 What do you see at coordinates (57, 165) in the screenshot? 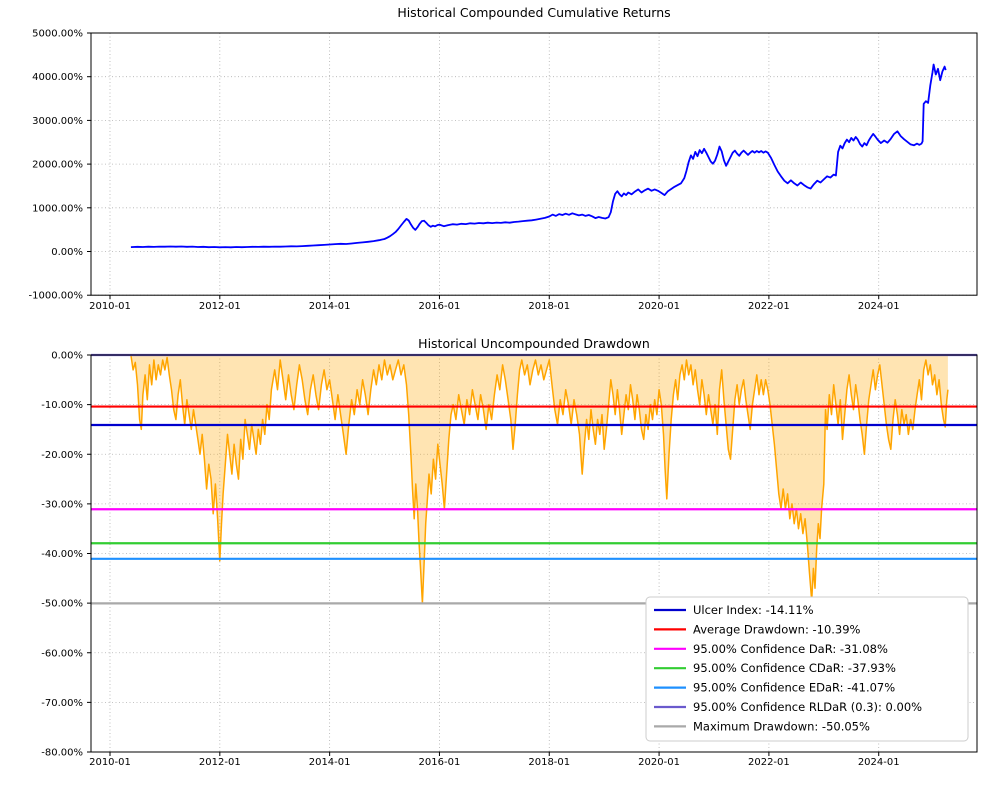
I see `y-tick-label: 2000.00%` at bounding box center [57, 165].